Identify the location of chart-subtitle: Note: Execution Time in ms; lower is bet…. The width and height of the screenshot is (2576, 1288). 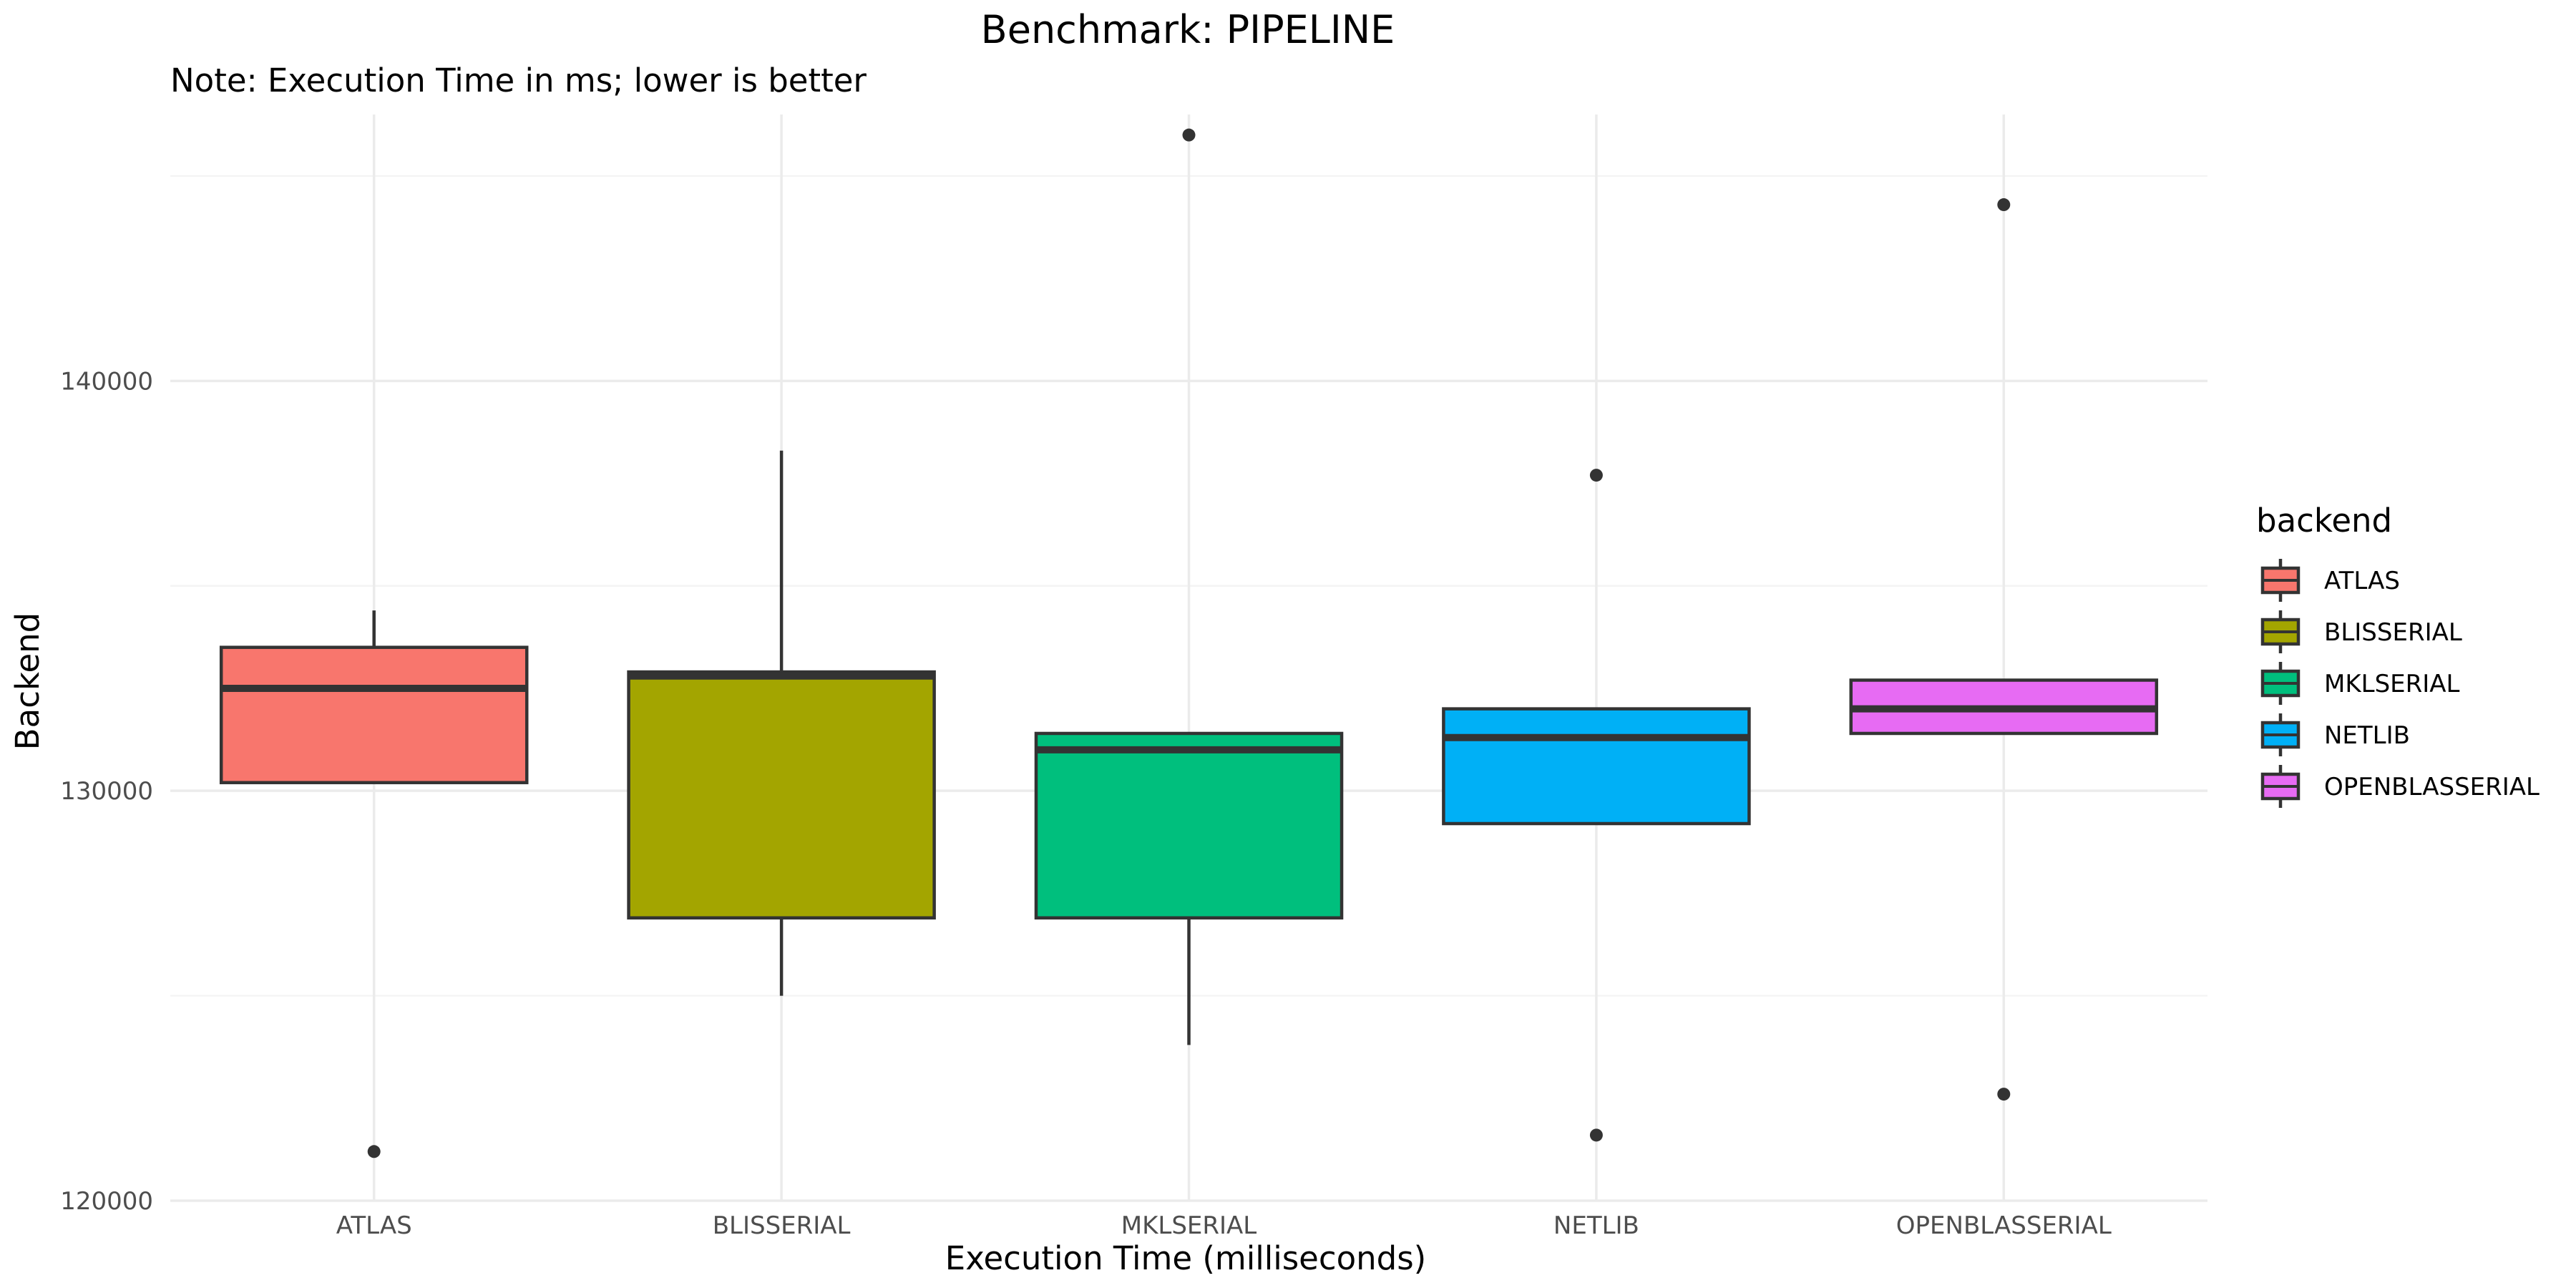
(518, 80).